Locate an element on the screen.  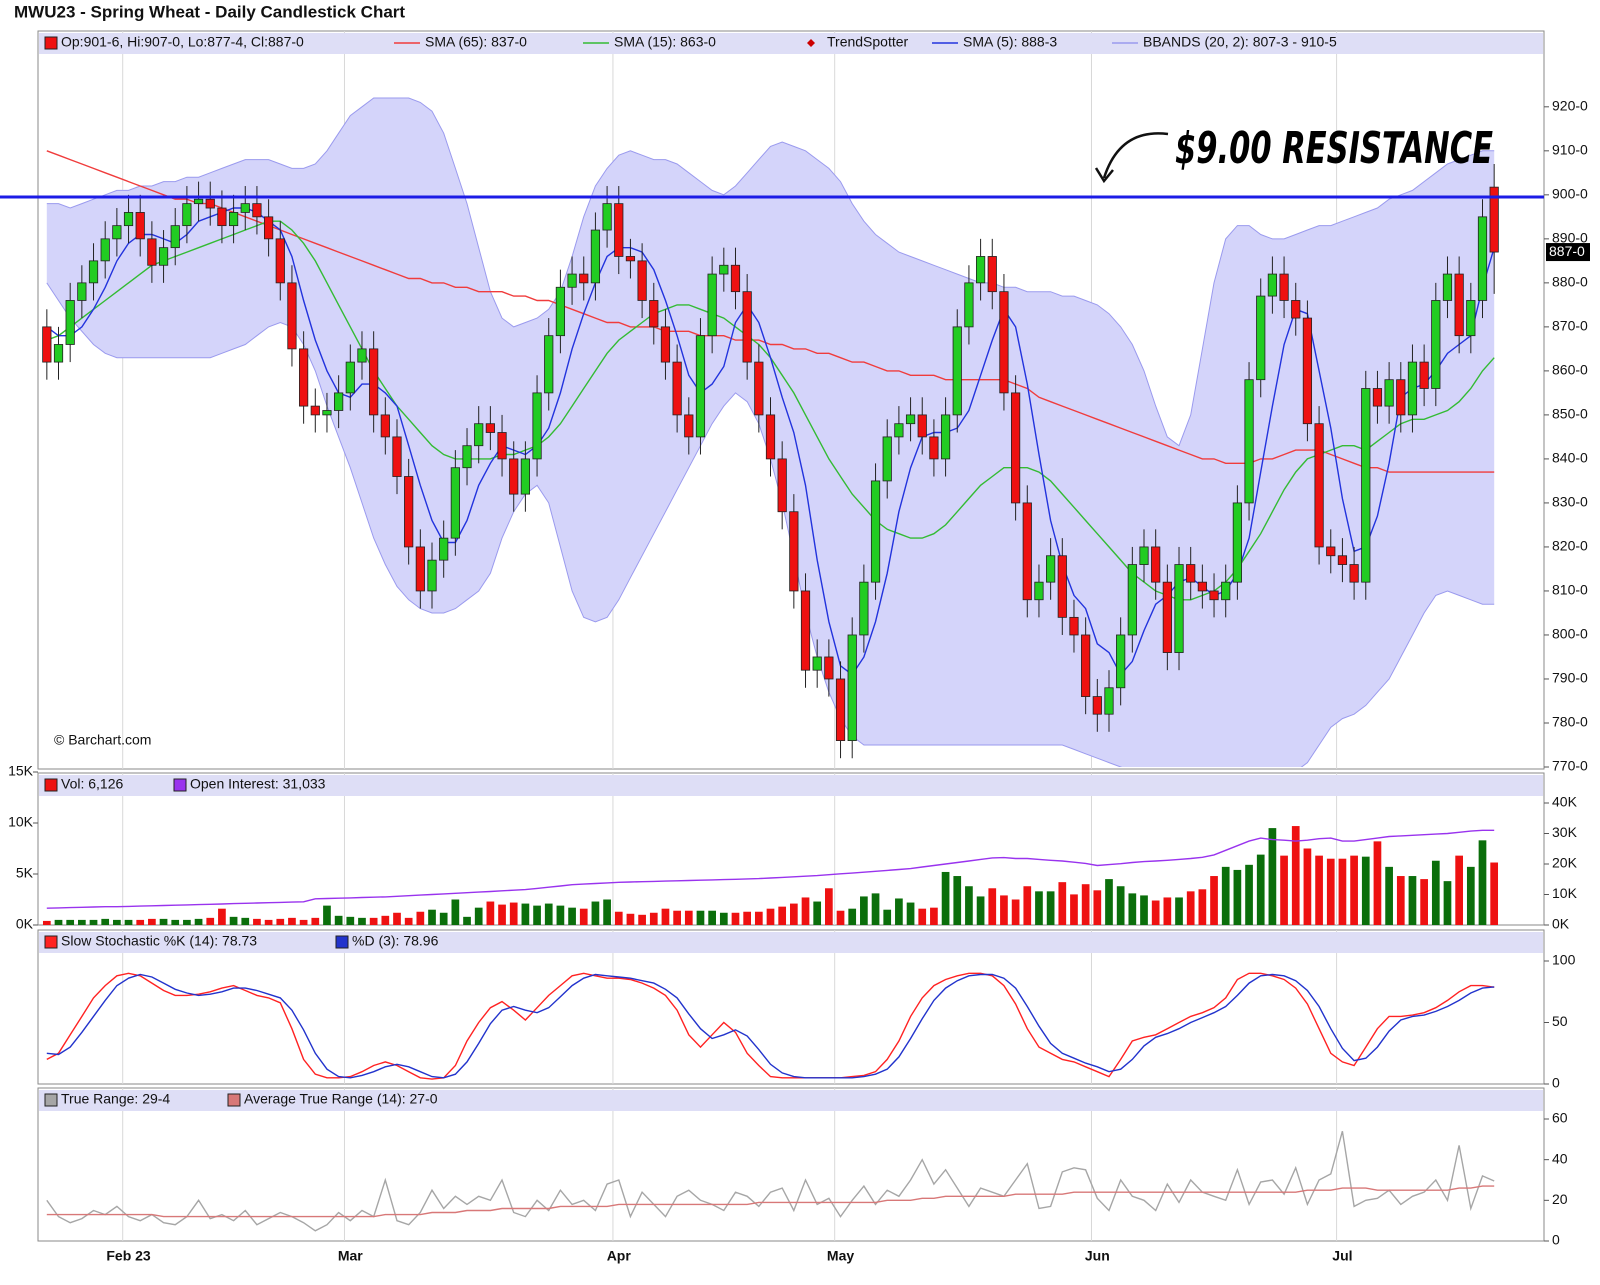
y-tick-label: 50 is located at coordinates (1560, 1021).